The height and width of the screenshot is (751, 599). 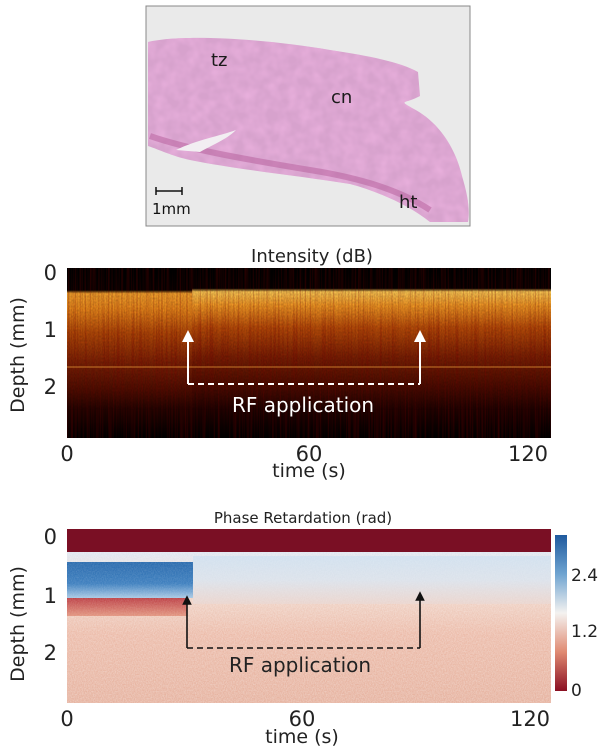 What do you see at coordinates (584, 576) in the screenshot?
I see `colorbar-tick-2-4: 2.4` at bounding box center [584, 576].